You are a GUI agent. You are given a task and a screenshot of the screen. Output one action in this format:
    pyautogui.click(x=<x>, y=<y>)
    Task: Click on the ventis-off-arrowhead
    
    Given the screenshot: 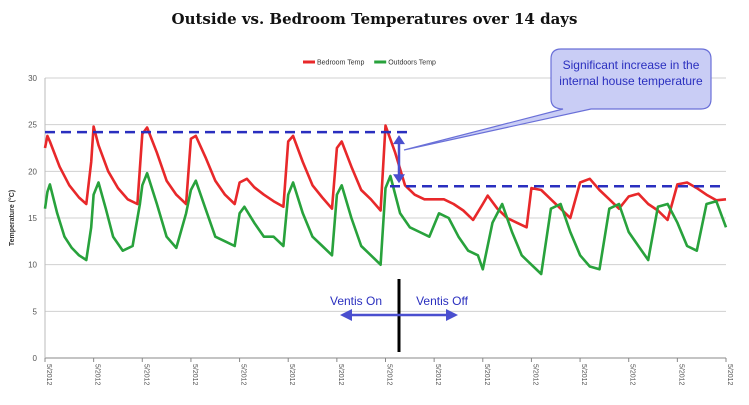 What is the action you would take?
    pyautogui.click(x=452, y=315)
    